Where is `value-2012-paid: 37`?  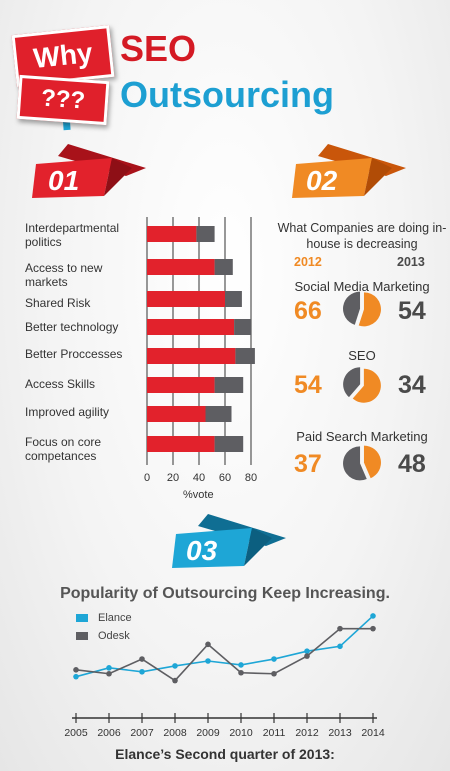 value-2012-paid: 37 is located at coordinates (308, 464).